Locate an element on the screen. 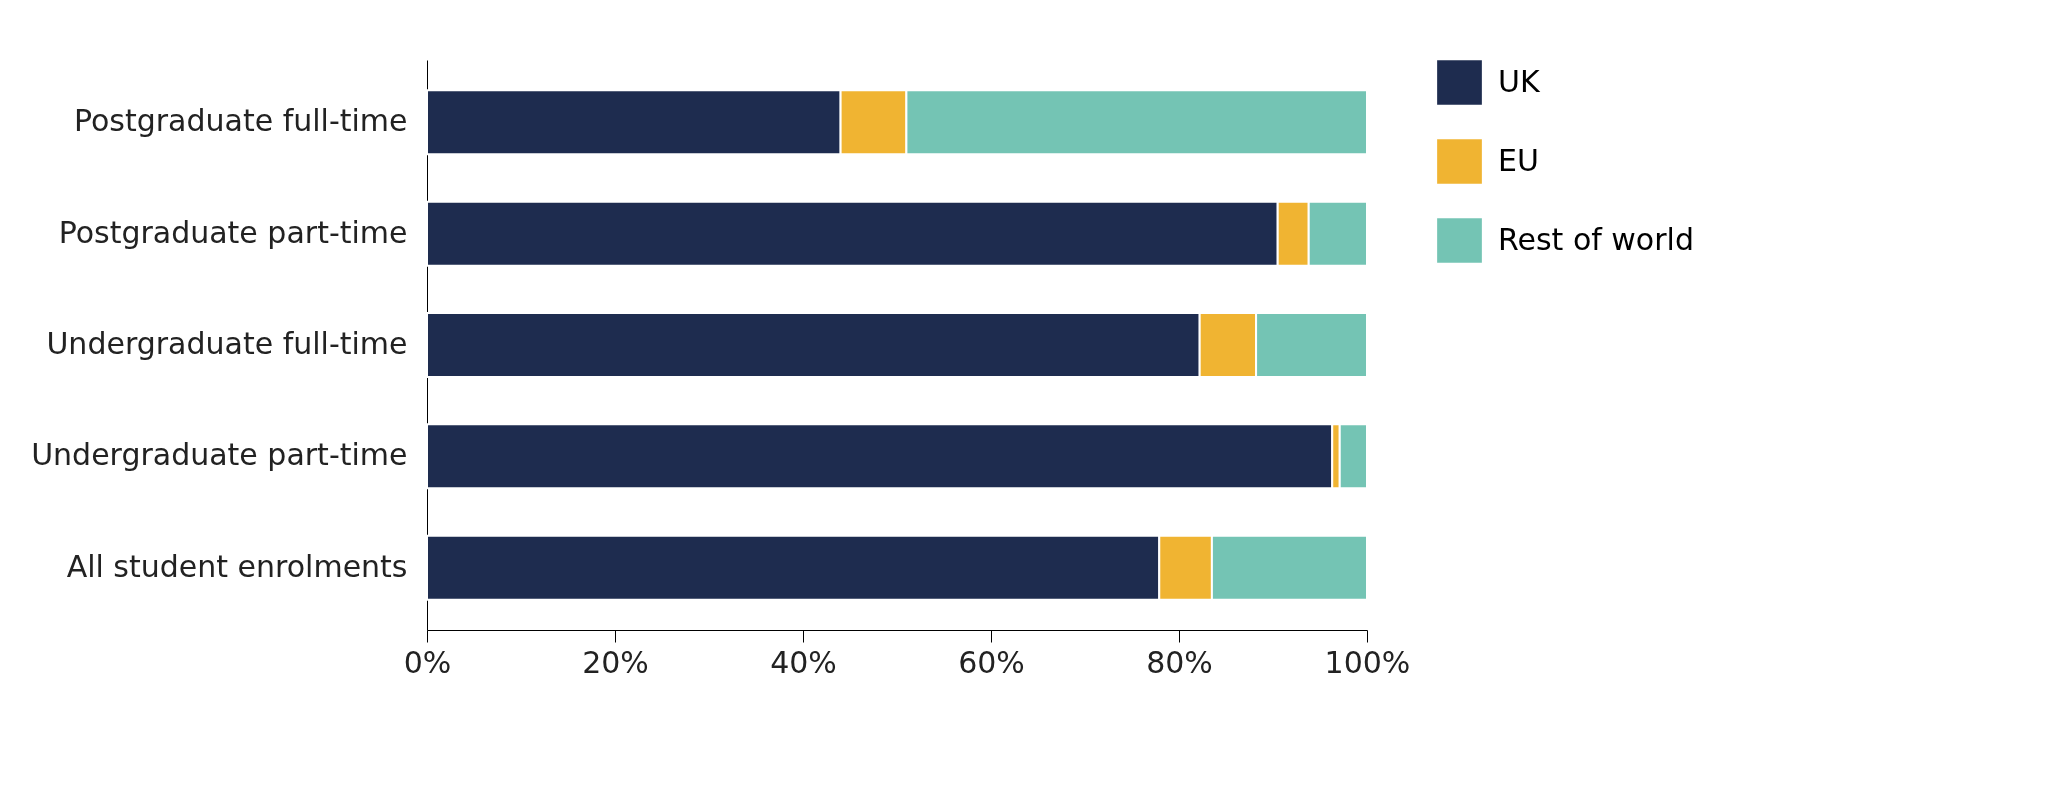  y-tick-label: Postgraduate full-time is located at coordinates (240, 121).